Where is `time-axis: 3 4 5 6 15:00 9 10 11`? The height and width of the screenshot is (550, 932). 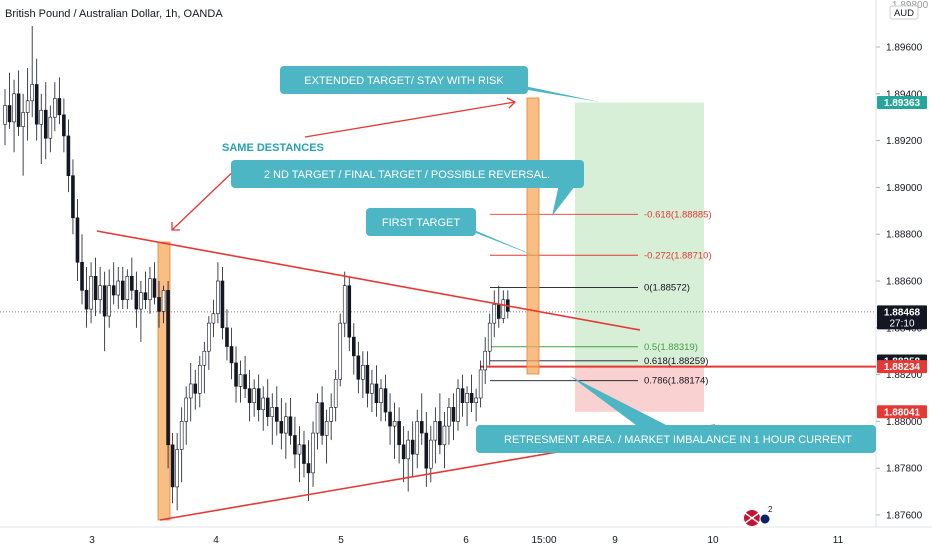
time-axis: 3 4 5 6 15:00 9 10 11 is located at coordinates (466, 540).